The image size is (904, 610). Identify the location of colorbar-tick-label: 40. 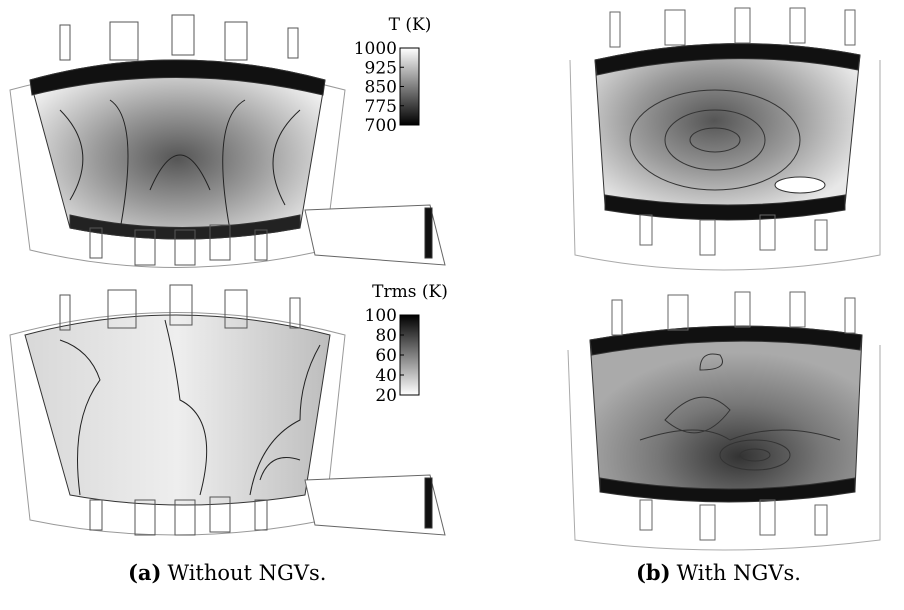
(386, 376).